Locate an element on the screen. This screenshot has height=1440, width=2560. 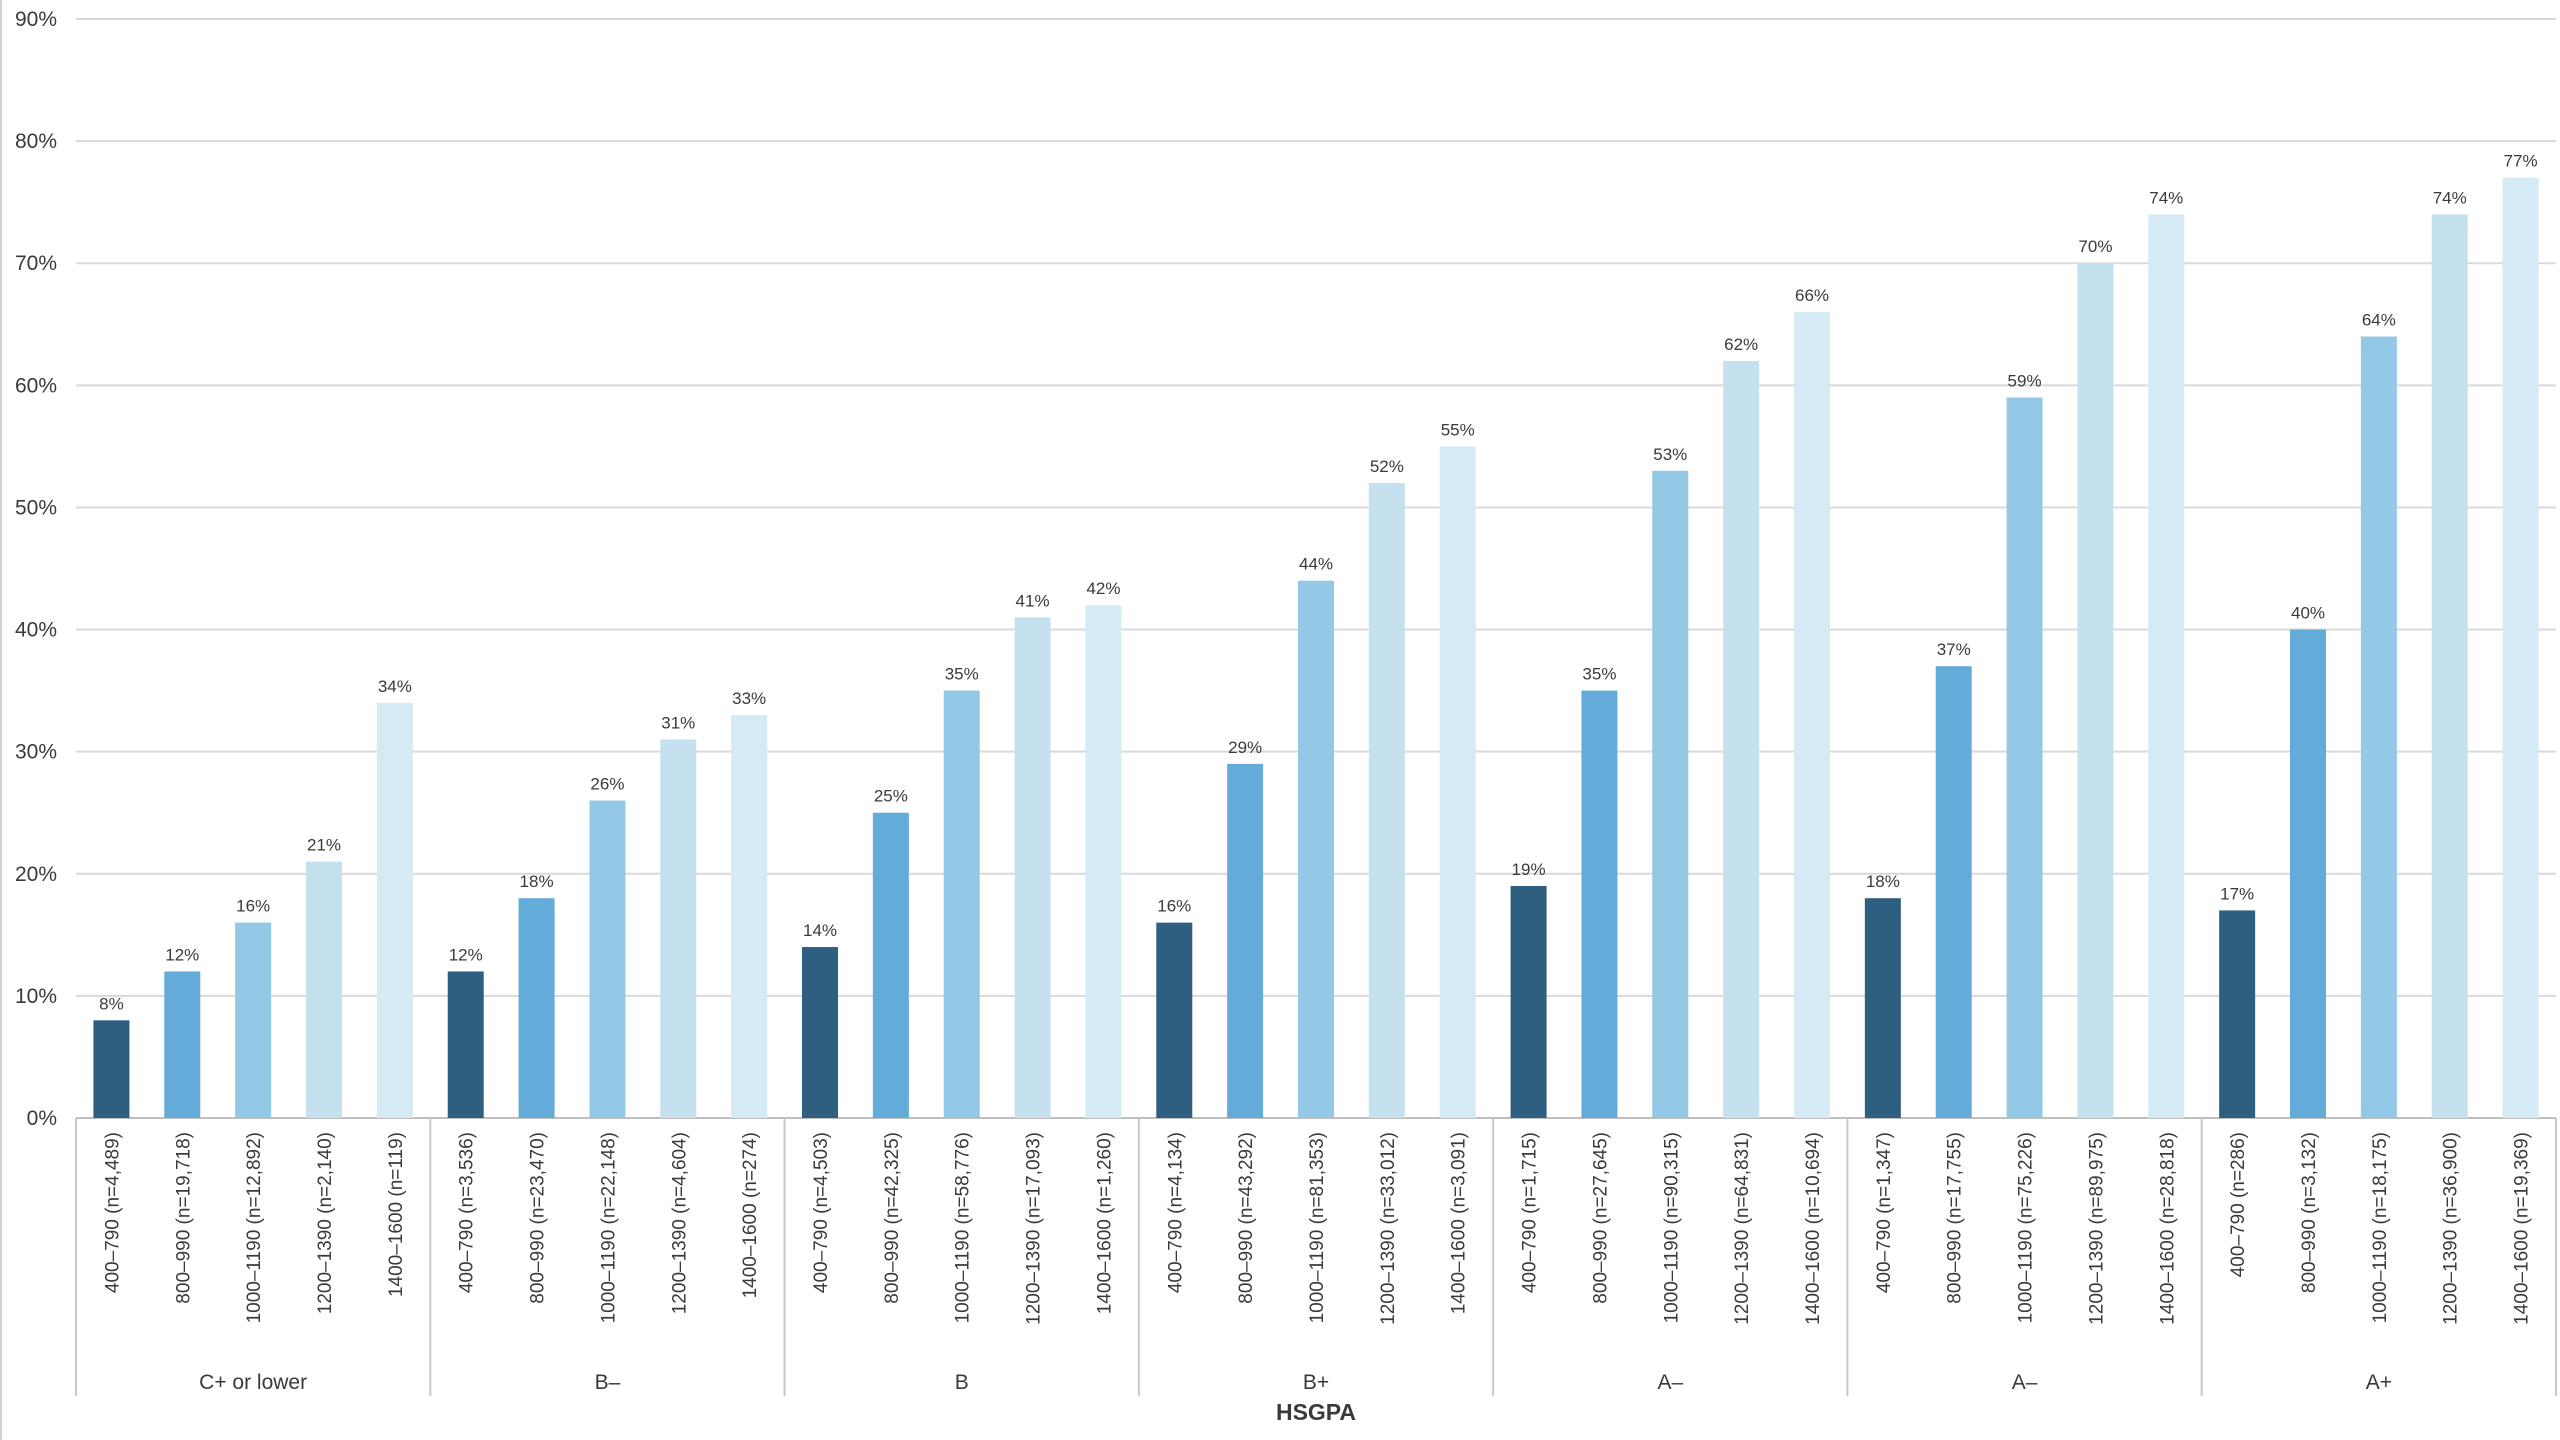
data-label: 74% is located at coordinates (2166, 197).